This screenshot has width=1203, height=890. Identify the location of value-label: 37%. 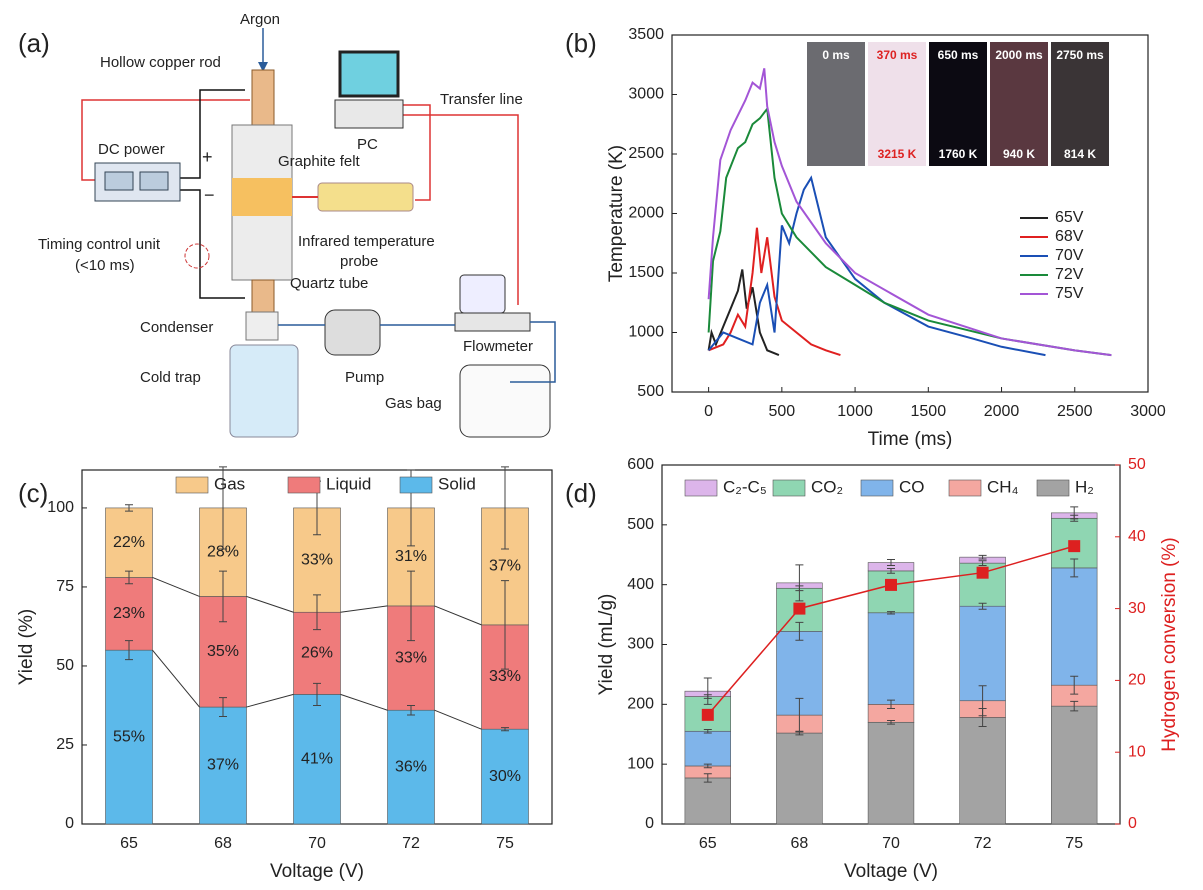
(223, 765).